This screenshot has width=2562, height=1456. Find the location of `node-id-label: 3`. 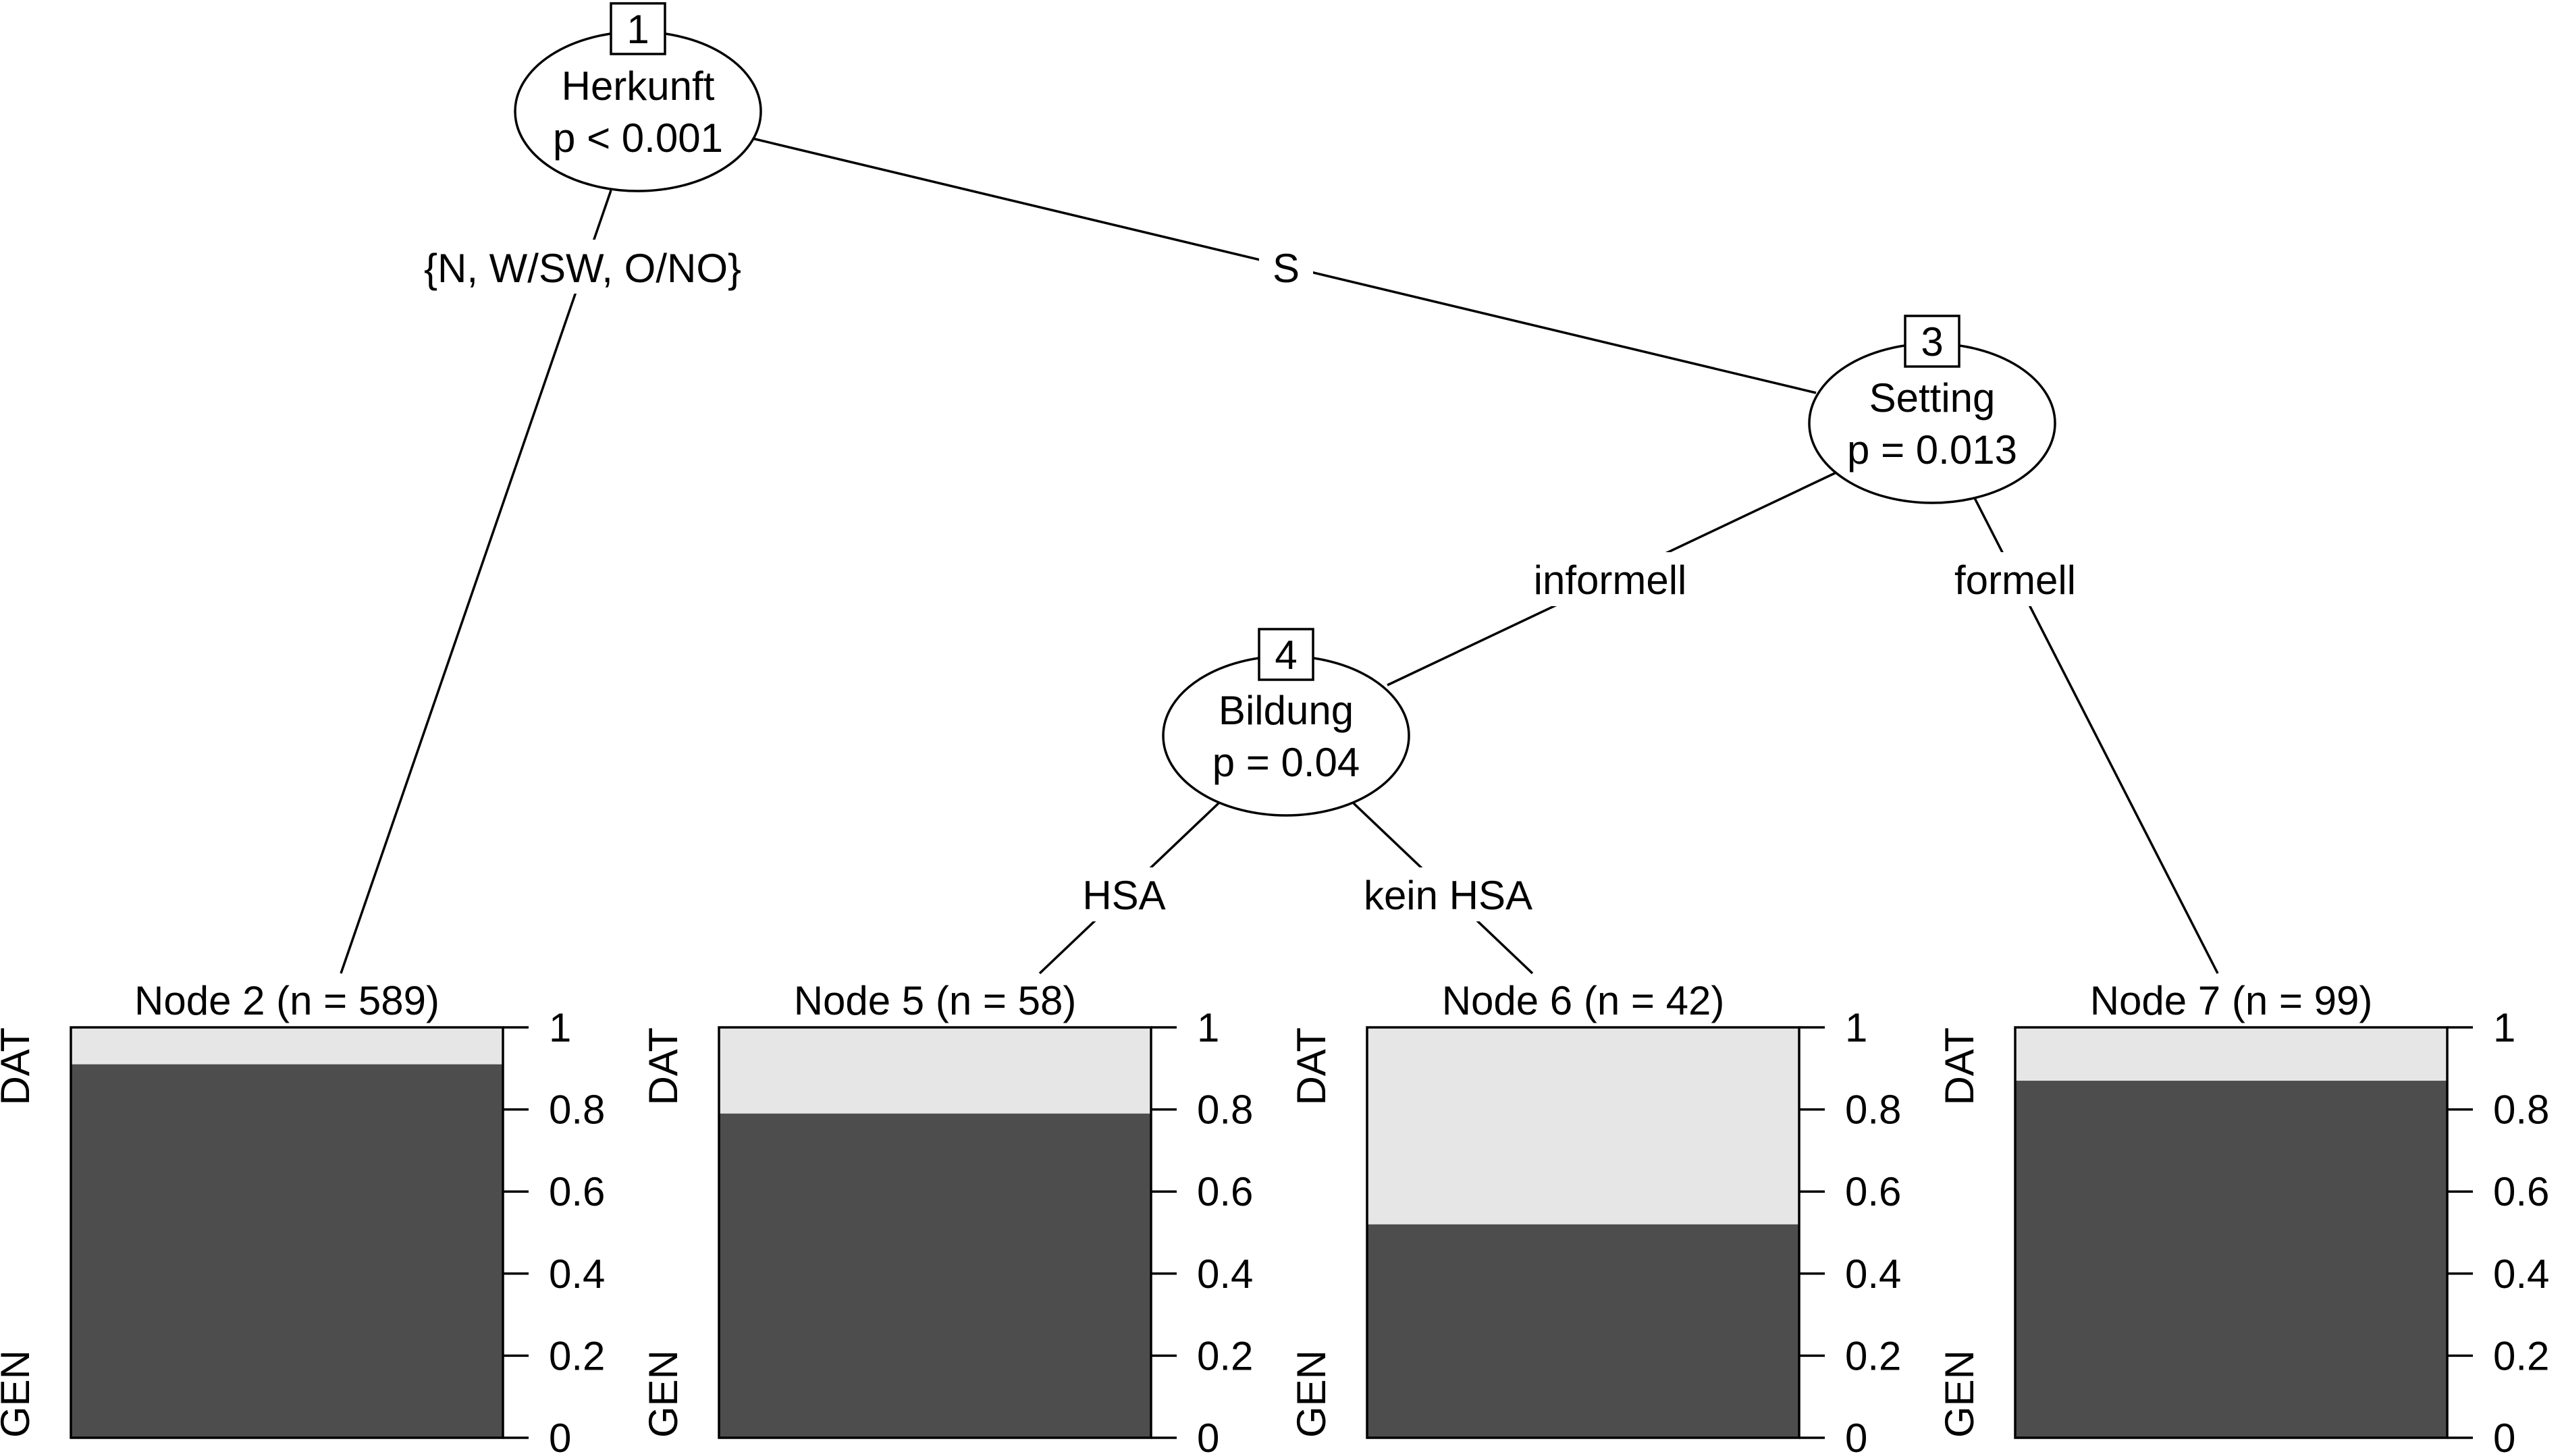

node-id-label: 3 is located at coordinates (1932, 342).